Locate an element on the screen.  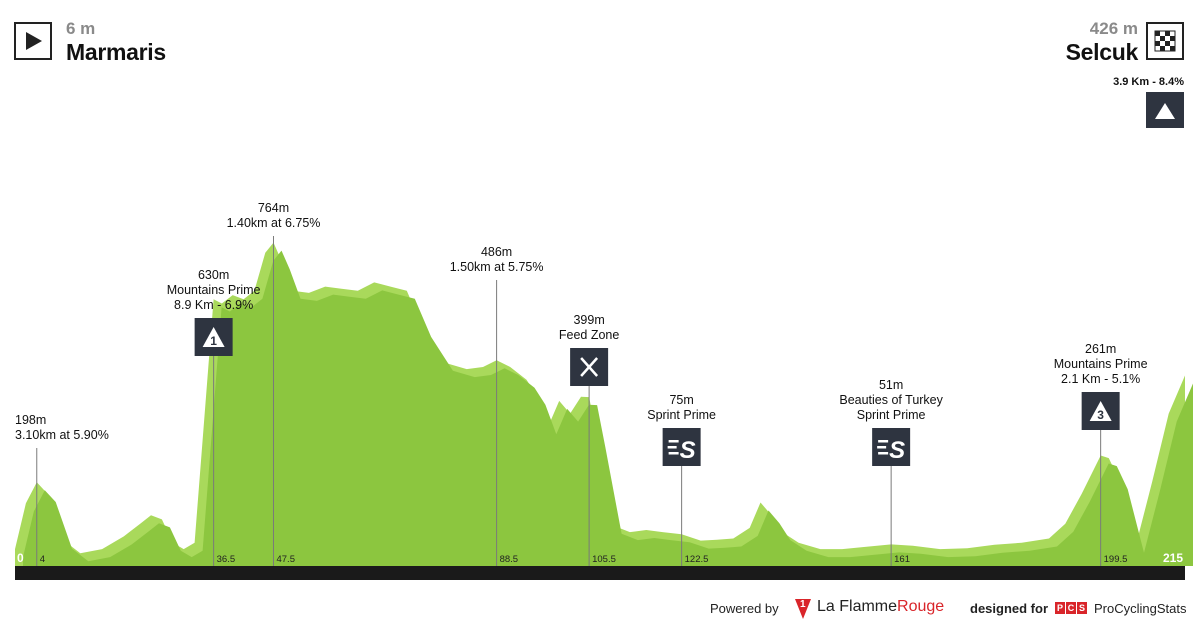
annotation-text: Beauties of Turkey is located at coordinates (891, 400).